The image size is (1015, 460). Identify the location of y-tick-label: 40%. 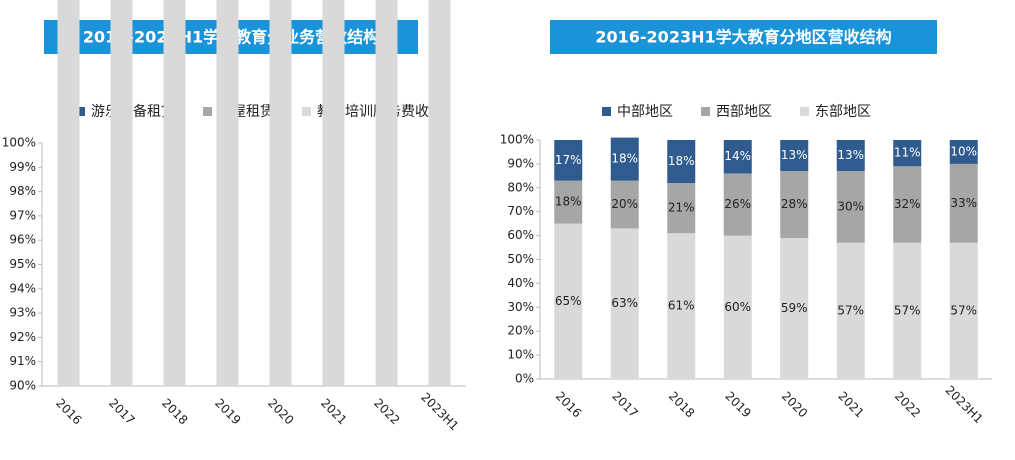
(520, 283).